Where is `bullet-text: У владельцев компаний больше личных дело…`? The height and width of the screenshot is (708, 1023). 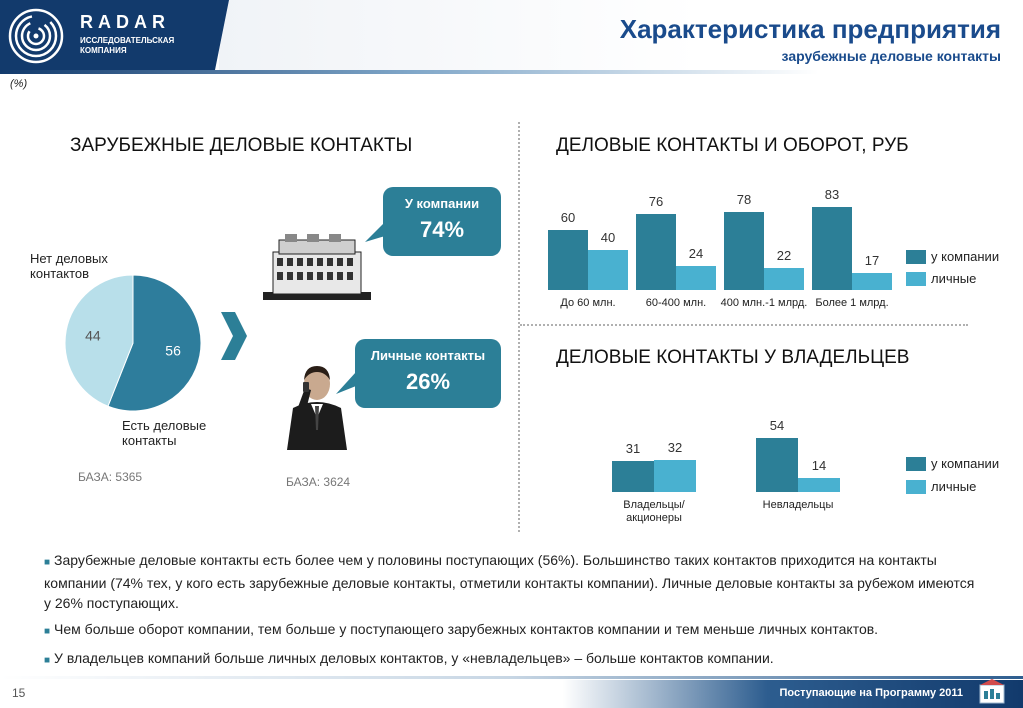
bullet-text: У владельцев компаний больше личных дело… is located at coordinates (414, 658).